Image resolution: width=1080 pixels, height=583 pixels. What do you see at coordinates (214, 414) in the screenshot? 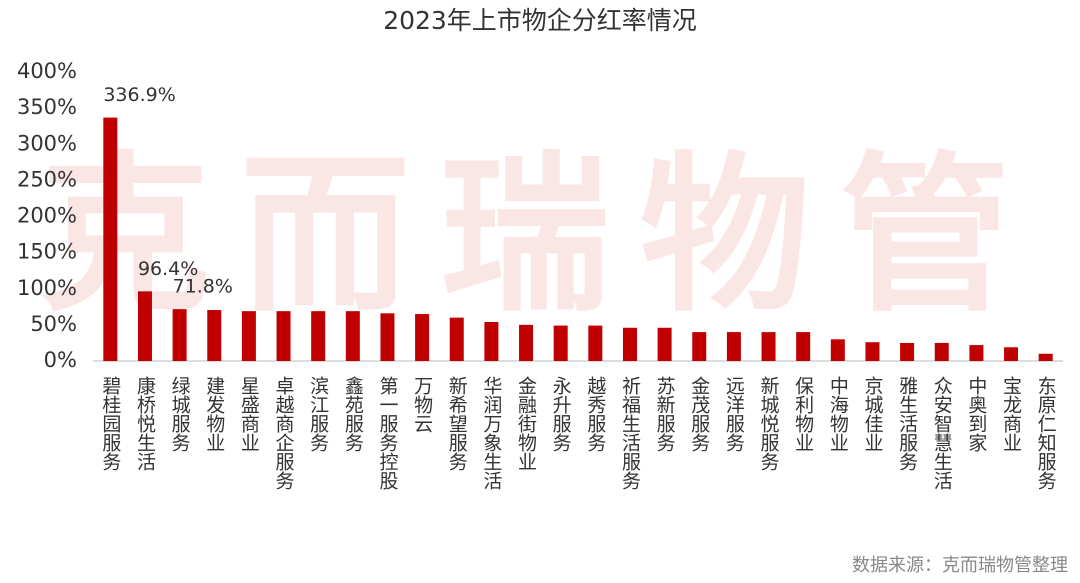
I see `x-tick-label: 建发物业` at bounding box center [214, 414].